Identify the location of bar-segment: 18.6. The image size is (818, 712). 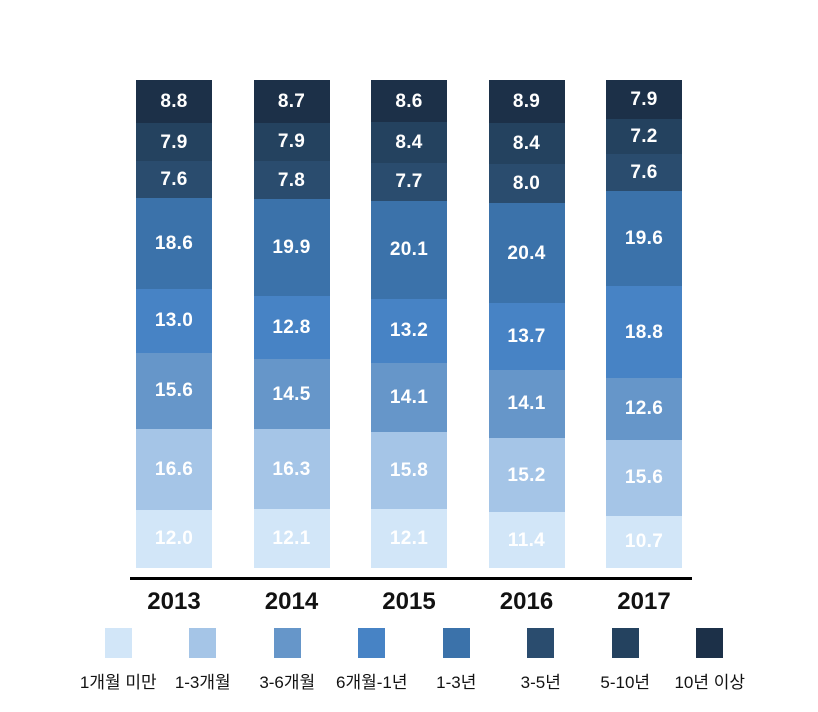
(174, 244).